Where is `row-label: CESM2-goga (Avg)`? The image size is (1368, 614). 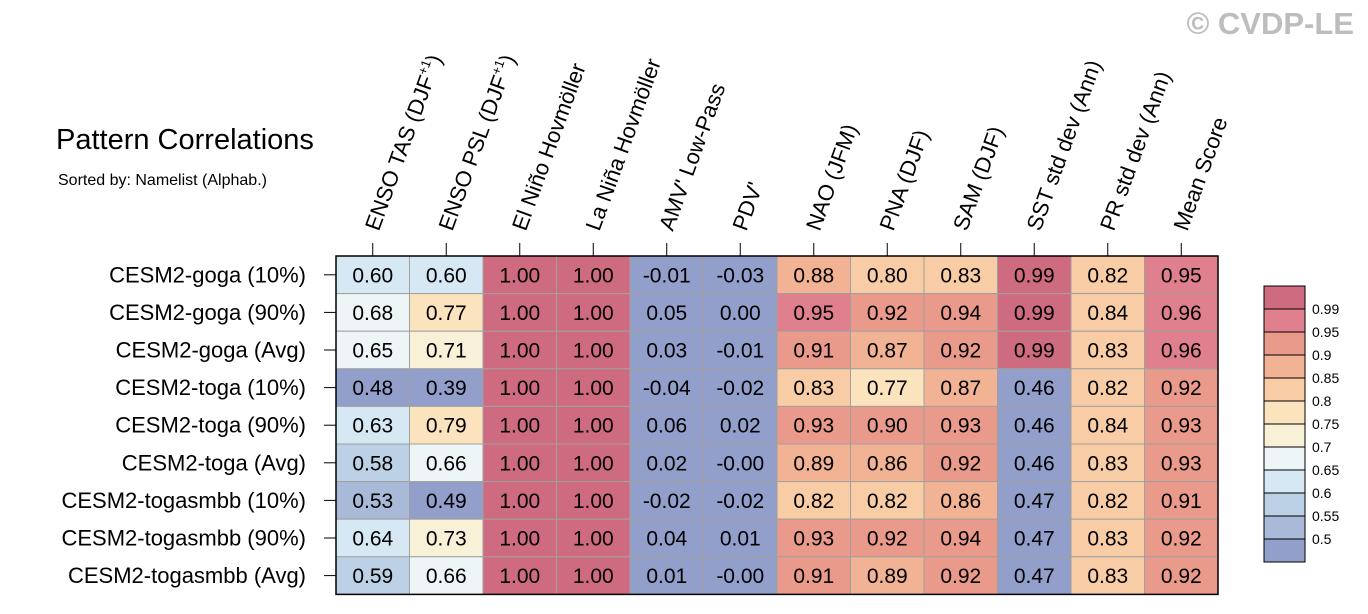 row-label: CESM2-goga (Avg) is located at coordinates (211, 350).